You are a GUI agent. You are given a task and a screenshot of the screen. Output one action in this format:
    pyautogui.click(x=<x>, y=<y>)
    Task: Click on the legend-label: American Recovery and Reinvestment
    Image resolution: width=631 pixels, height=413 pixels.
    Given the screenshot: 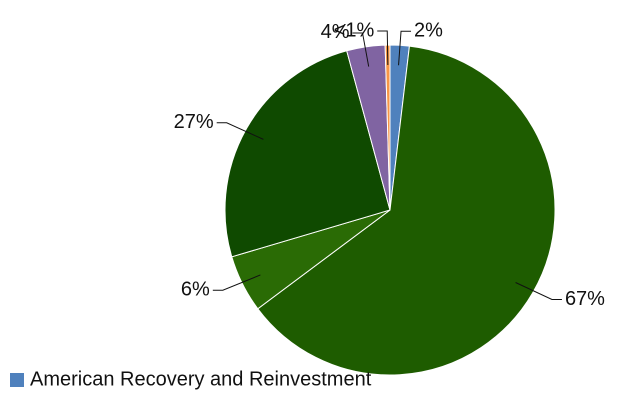 What is the action you would take?
    pyautogui.click(x=201, y=379)
    